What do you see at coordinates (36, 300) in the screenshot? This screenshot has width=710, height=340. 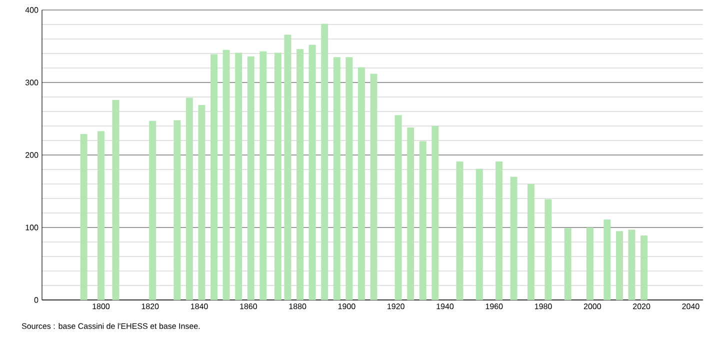 I see `y-tick-label: 0` at bounding box center [36, 300].